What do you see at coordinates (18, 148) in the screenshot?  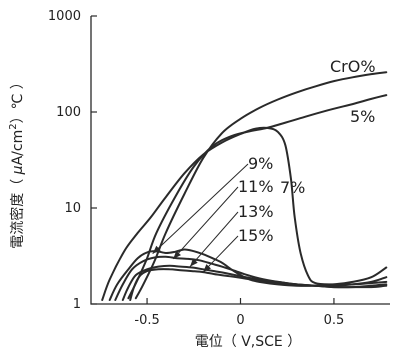 I see `y-axis-title-unit: A/cm` at bounding box center [18, 148].